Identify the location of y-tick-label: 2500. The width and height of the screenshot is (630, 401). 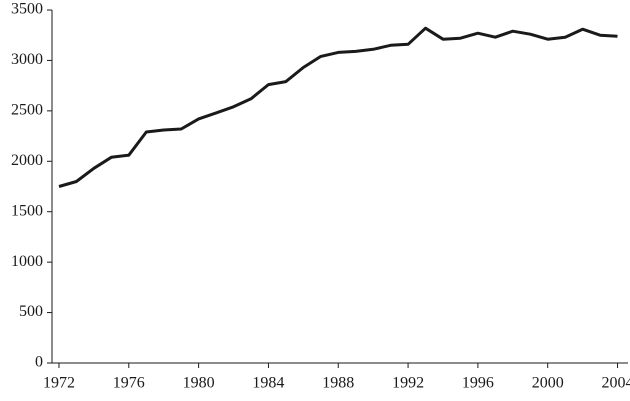
(27, 110).